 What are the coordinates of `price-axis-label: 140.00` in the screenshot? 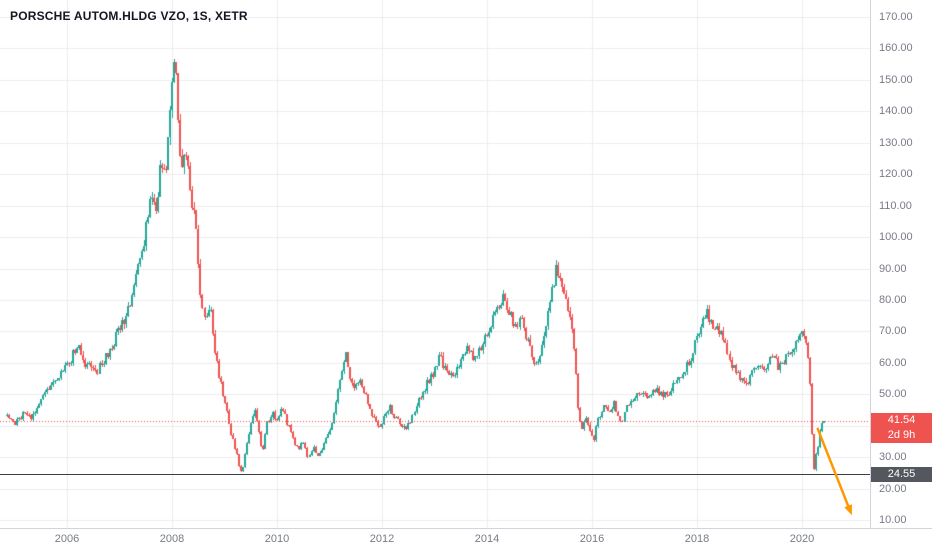 It's located at (896, 111).